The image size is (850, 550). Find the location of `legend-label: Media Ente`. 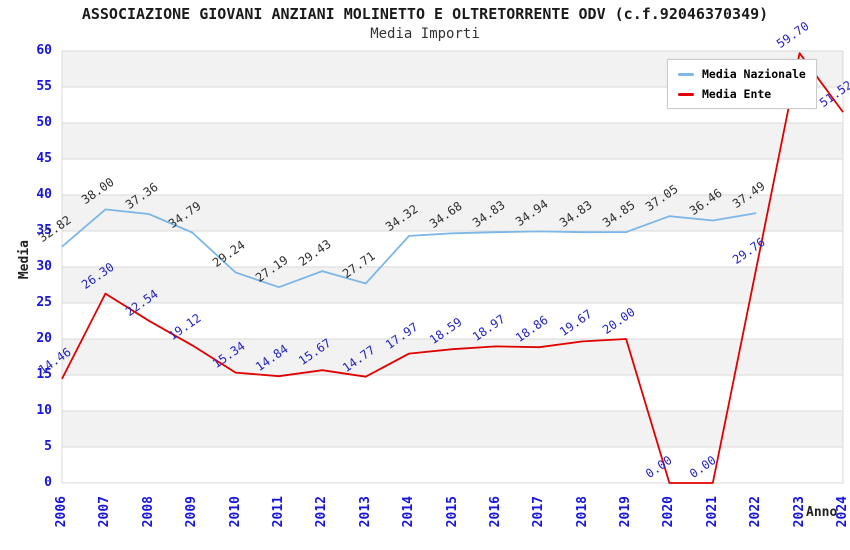

legend-label: Media Ente is located at coordinates (737, 94).